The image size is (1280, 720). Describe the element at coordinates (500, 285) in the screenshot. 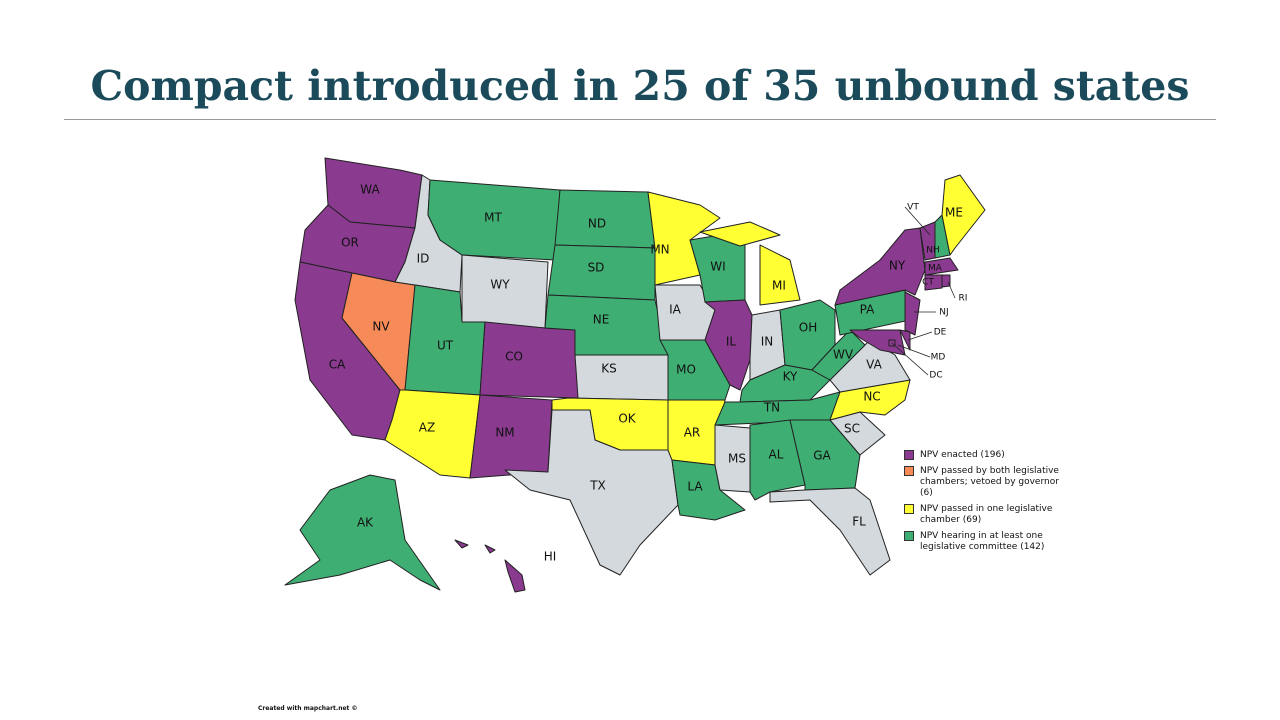

I see `state-label: WY` at that location.